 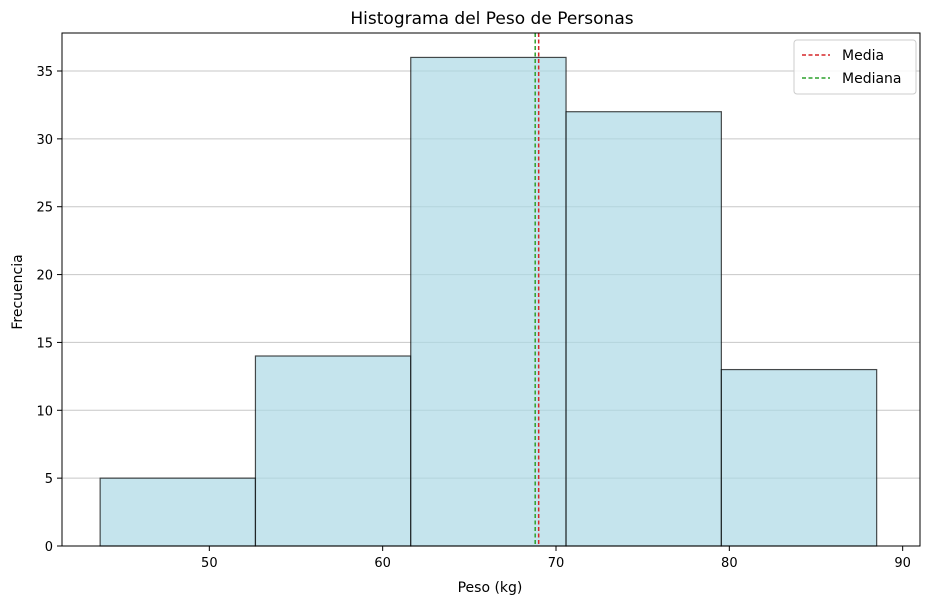 I want to click on legend: Media Mediana, so click(x=855, y=67).